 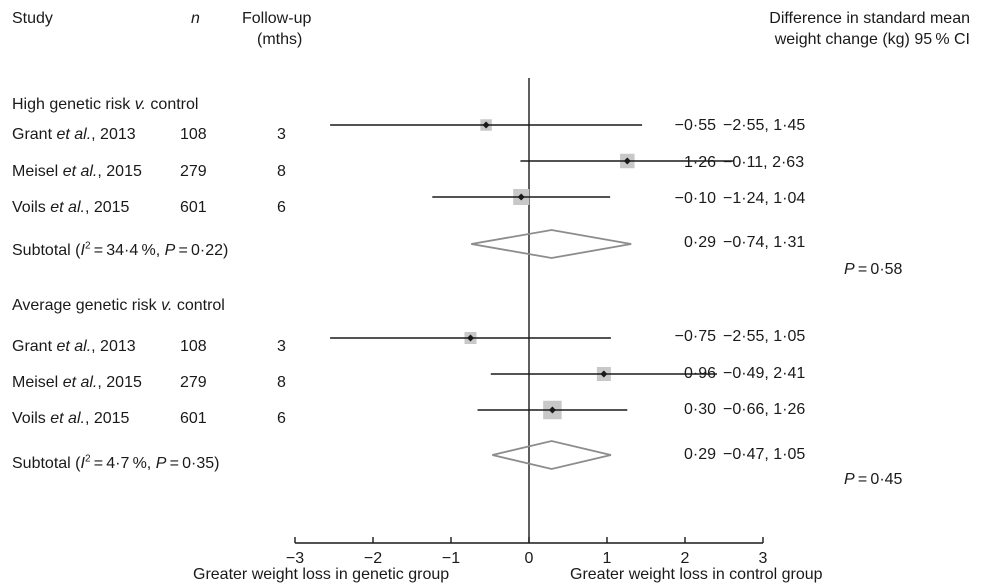 I want to click on right-direction-label: Greater weight loss in control group, so click(x=696, y=574).